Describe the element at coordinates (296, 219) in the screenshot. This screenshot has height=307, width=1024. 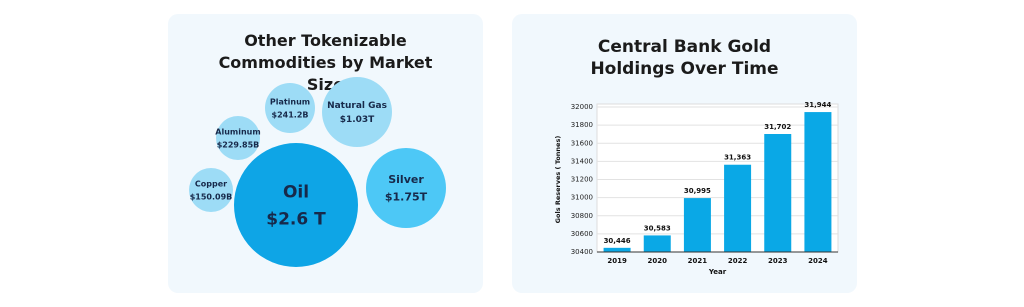
I see `bubble-value: $2.6 T` at that location.